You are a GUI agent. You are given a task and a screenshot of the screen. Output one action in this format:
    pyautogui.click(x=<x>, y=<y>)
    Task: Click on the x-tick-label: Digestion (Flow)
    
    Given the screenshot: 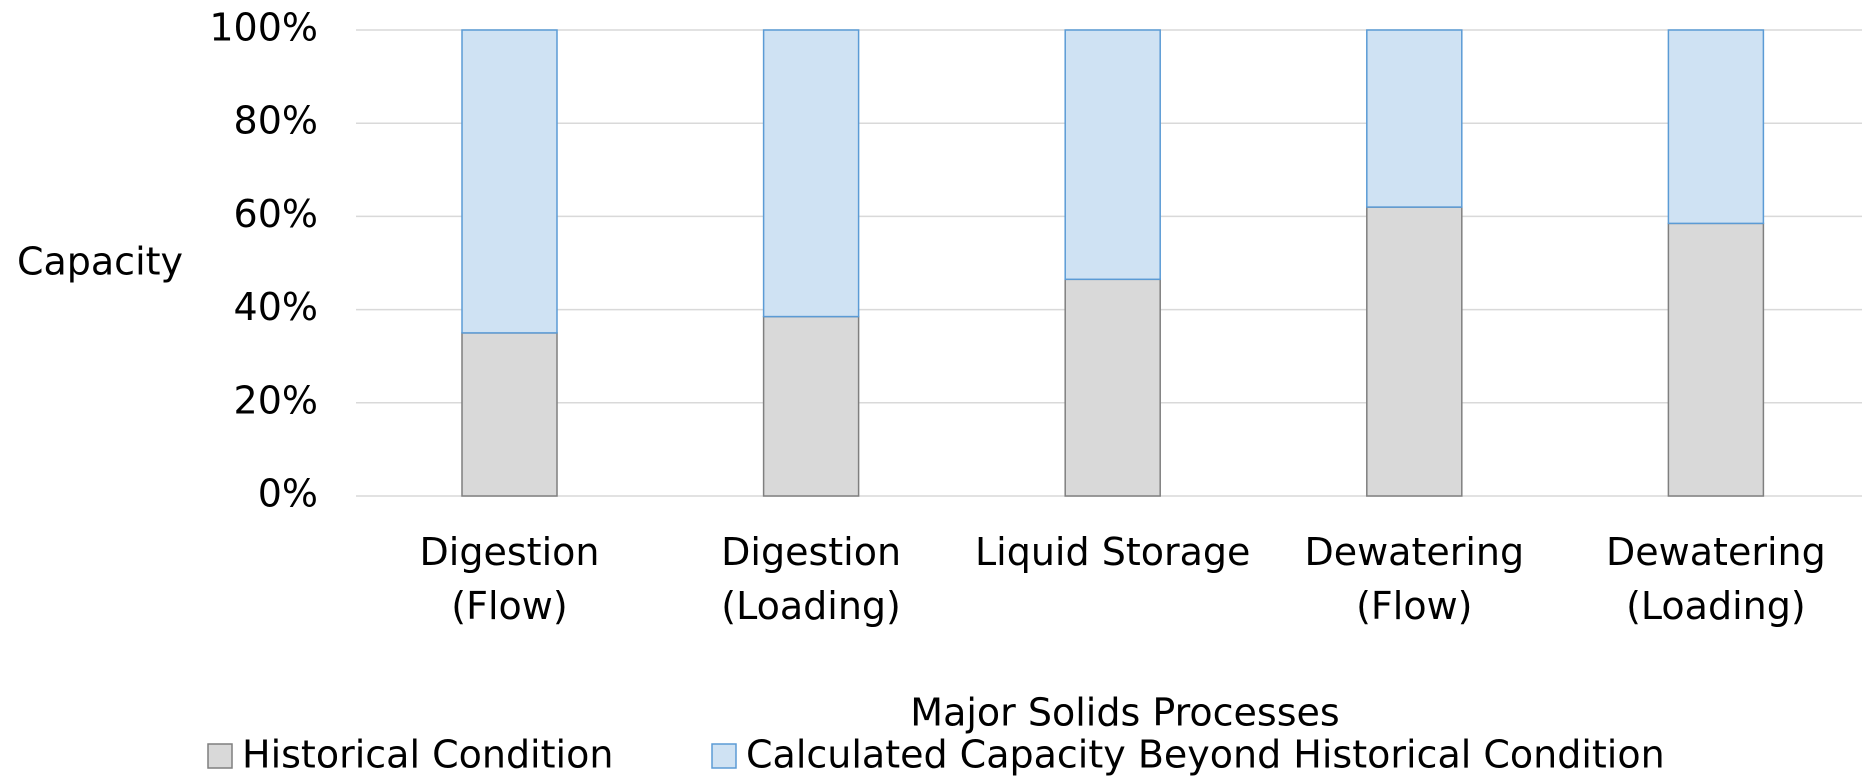 What is the action you would take?
    pyautogui.click(x=509, y=579)
    